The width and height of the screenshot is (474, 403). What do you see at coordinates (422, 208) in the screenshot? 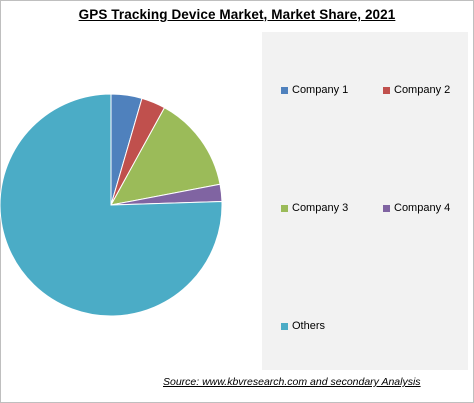
I see `legend-label-company-4: Company 4` at bounding box center [422, 208].